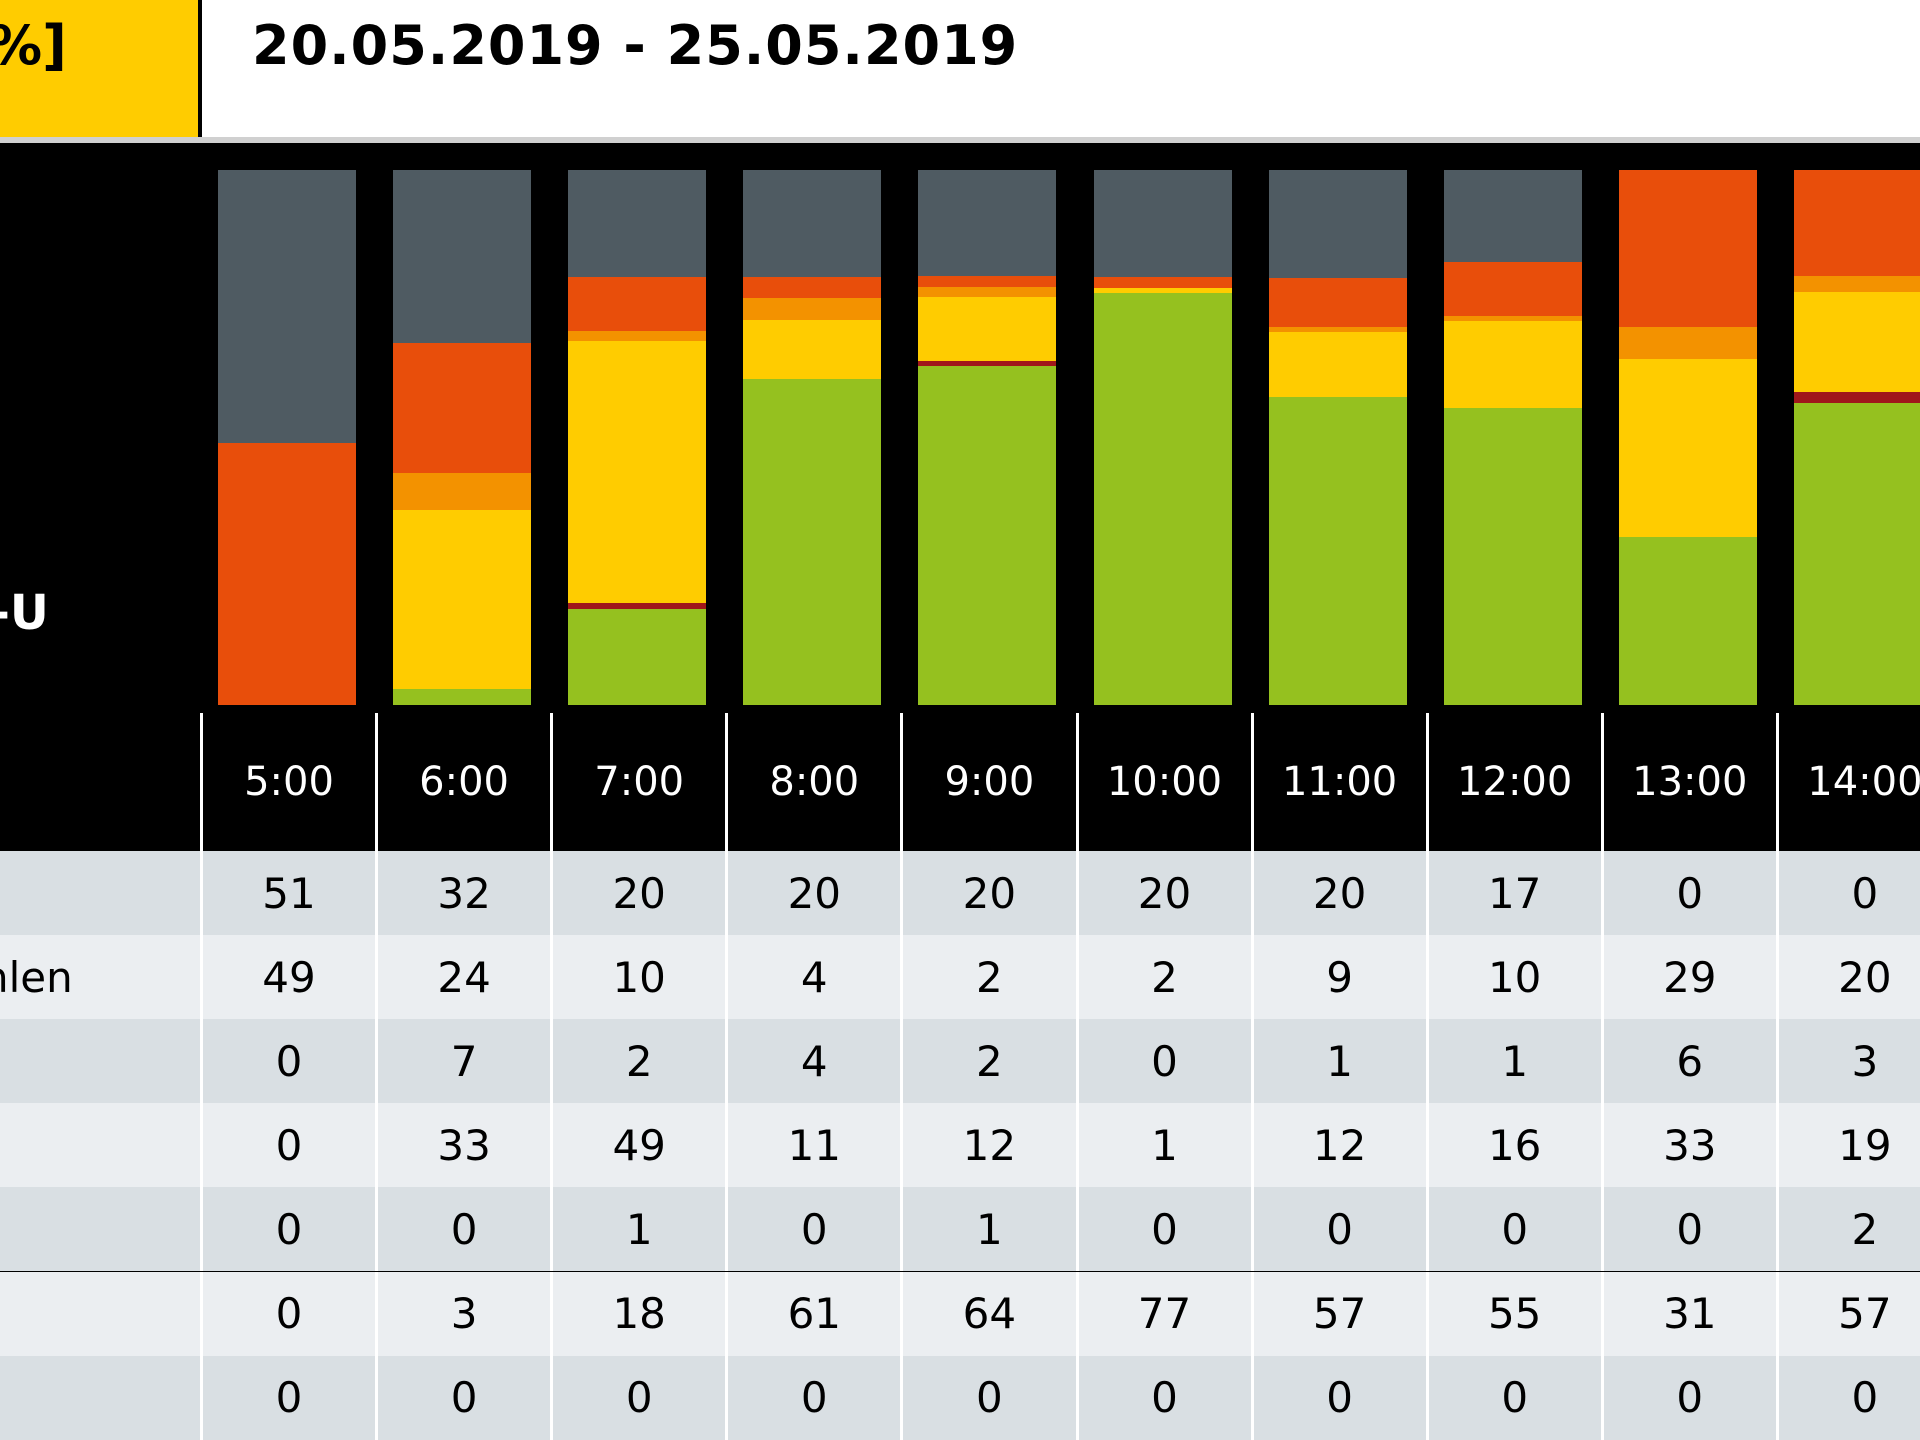  I want to click on table-cell: 11, so click(812, 1145).